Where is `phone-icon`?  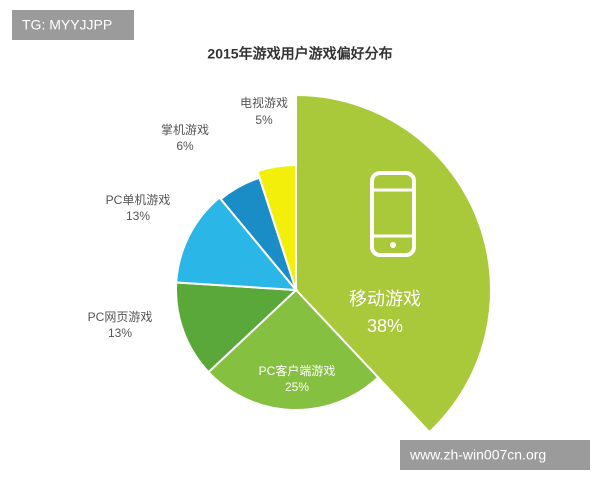 phone-icon is located at coordinates (393, 214).